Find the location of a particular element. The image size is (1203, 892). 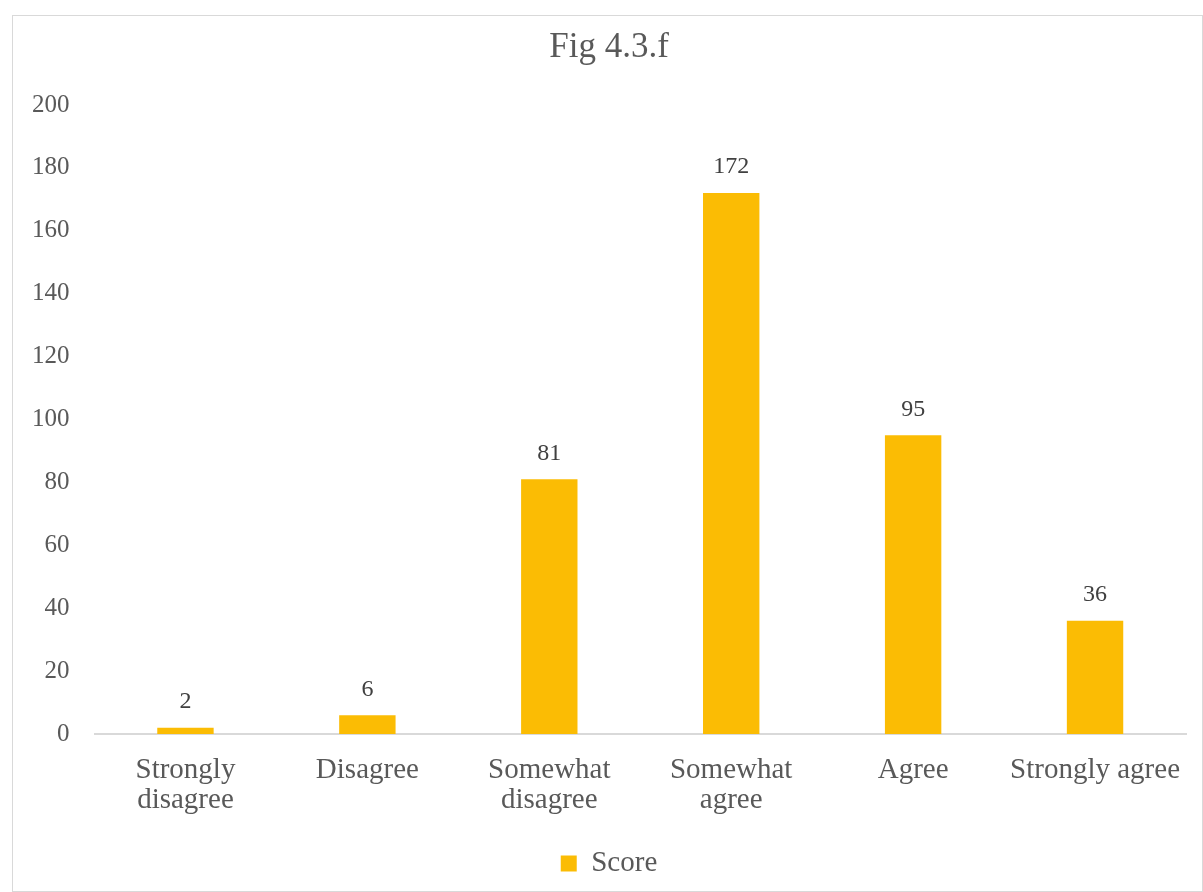

chart-title: Fig 4.3.f is located at coordinates (609, 46).